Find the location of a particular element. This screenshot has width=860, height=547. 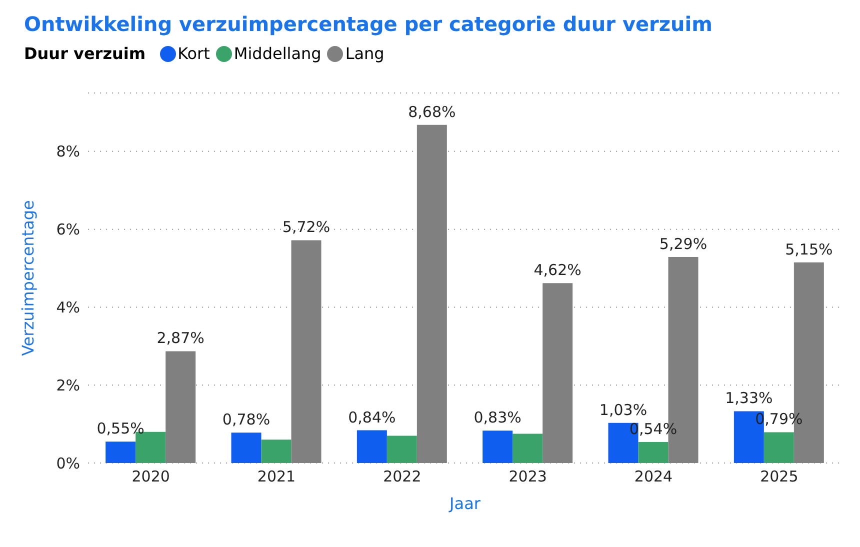

x-axis-title: Jaar is located at coordinates (464, 503).